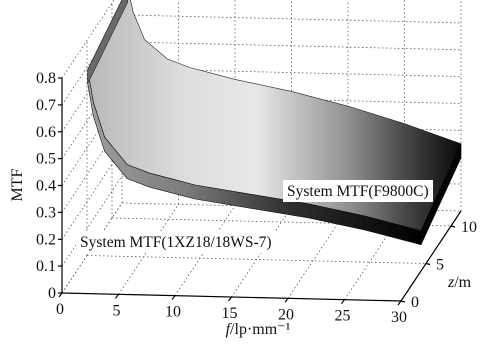 Image resolution: width=483 pixels, height=347 pixels. I want to click on surface-left-face, so click(107, 42).